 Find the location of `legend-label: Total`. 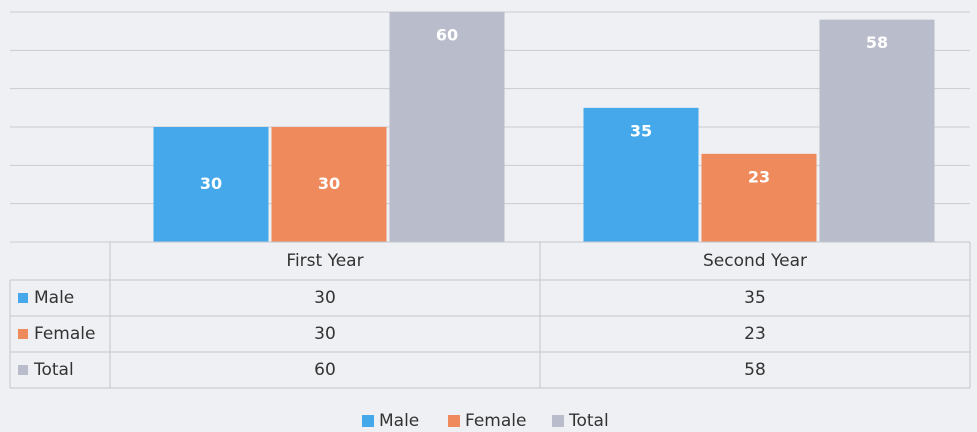

legend-label: Total is located at coordinates (588, 421).